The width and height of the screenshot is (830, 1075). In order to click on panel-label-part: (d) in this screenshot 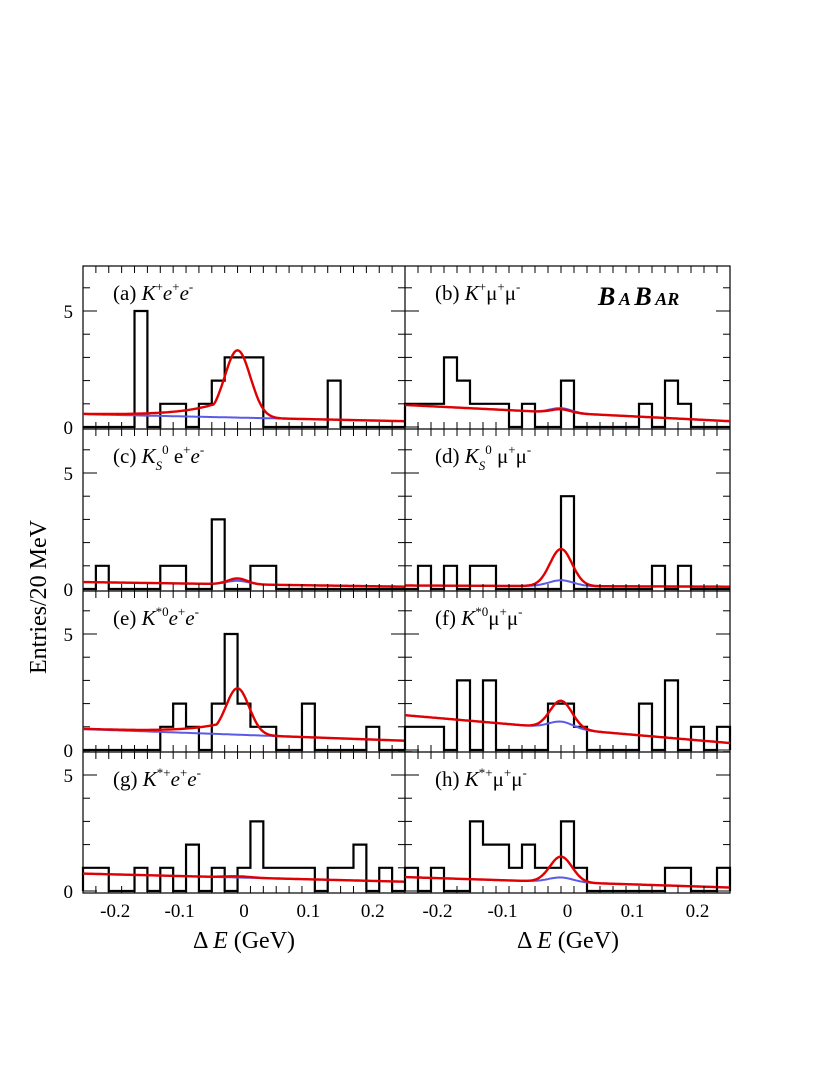, I will do `click(450, 456)`.